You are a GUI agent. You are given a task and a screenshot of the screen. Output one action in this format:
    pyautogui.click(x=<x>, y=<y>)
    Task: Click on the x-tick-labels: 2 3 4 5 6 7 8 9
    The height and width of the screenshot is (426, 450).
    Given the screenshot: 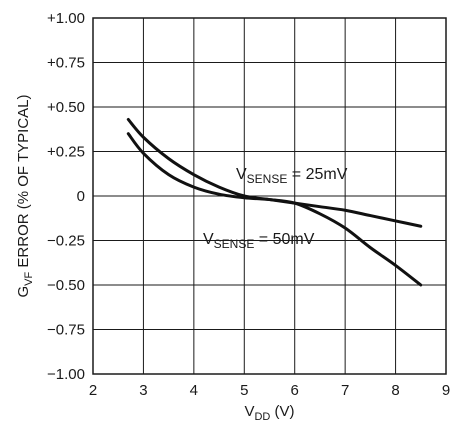 What is the action you would take?
    pyautogui.click(x=269, y=390)
    